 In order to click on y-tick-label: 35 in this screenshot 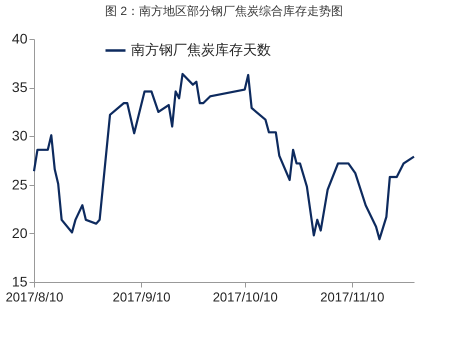, I will do `click(20, 87)`.